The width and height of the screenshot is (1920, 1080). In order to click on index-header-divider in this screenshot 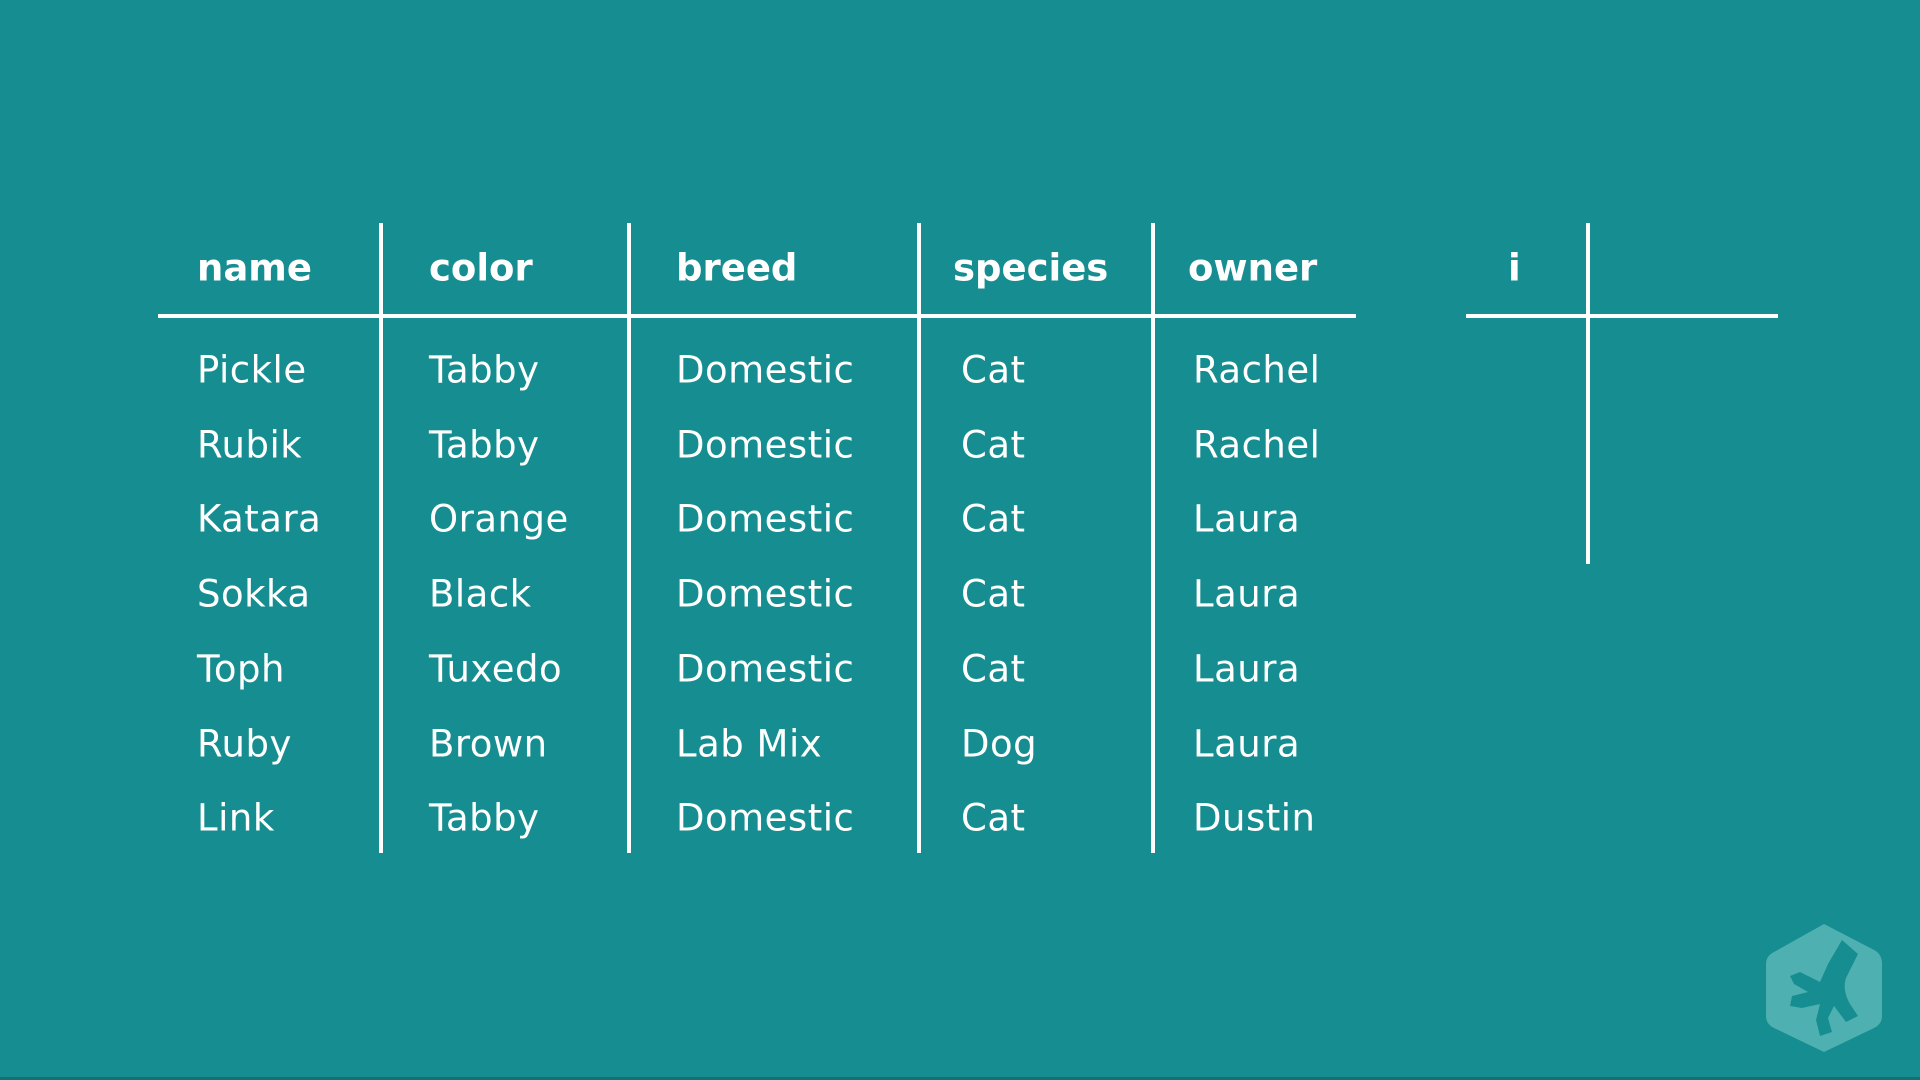, I will do `click(1622, 316)`.